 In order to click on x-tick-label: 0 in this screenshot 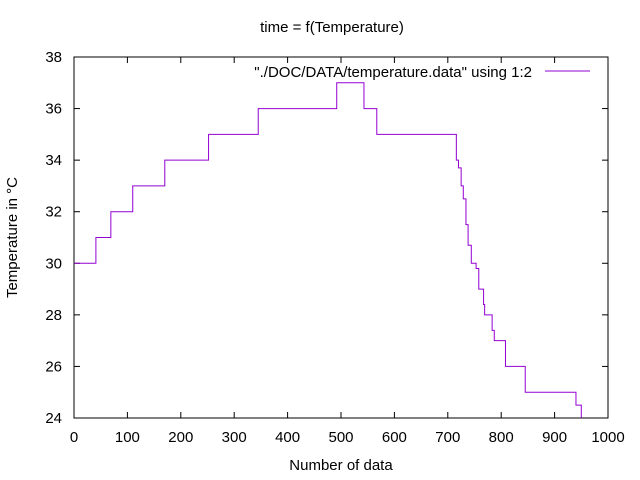, I will do `click(74, 437)`.